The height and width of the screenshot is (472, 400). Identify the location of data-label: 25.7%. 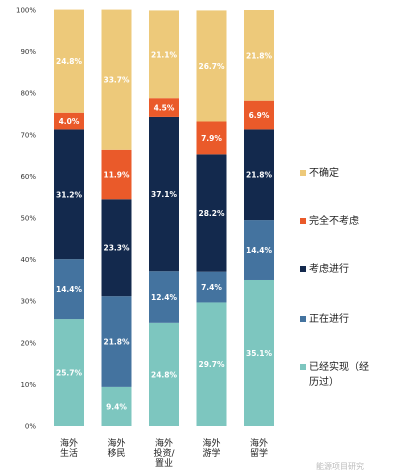
(69, 373).